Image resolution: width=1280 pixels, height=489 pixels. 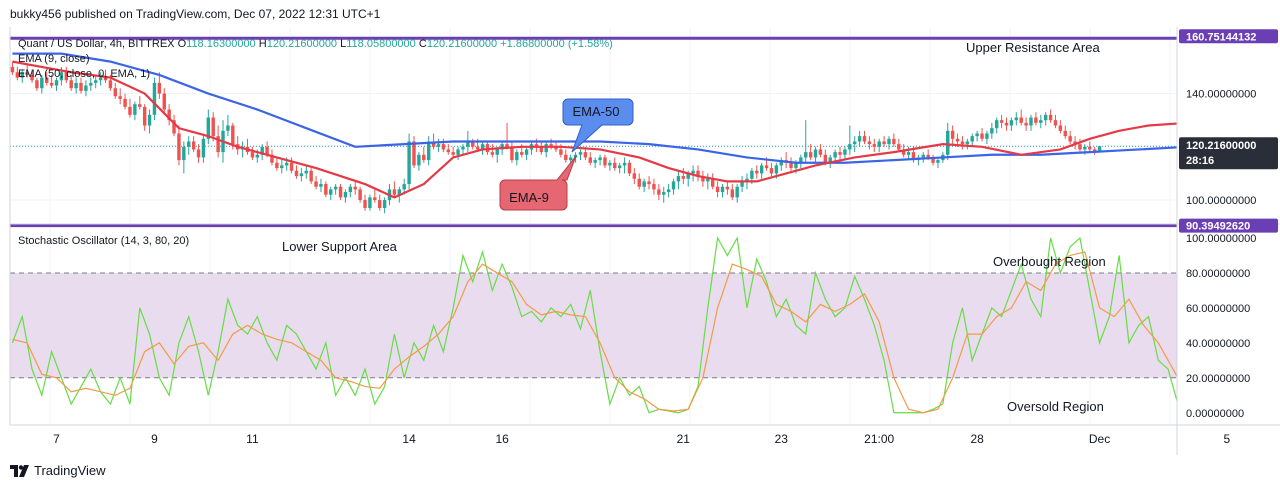 What do you see at coordinates (1221, 201) in the screenshot?
I see `price-tick-label: 100.00000000` at bounding box center [1221, 201].